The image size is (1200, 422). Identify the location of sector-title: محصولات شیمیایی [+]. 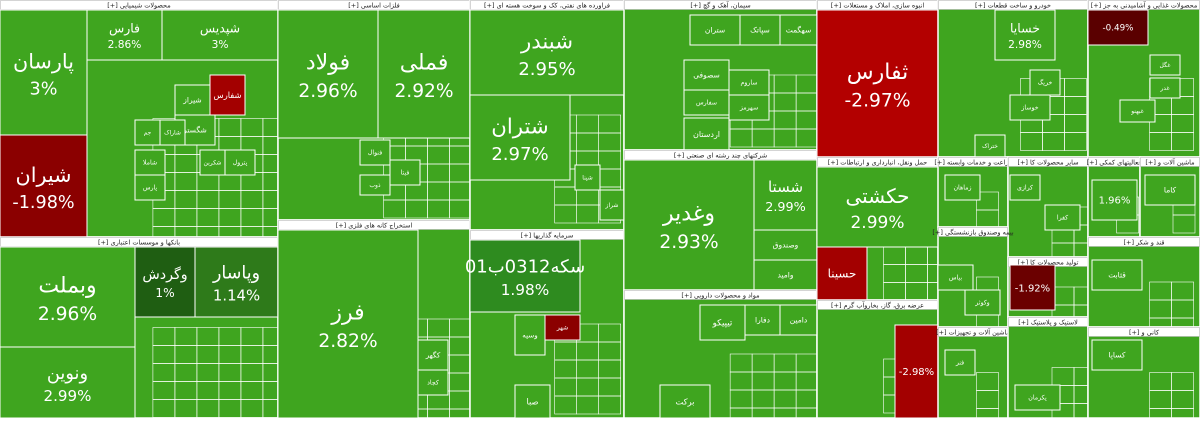
(138, 5).